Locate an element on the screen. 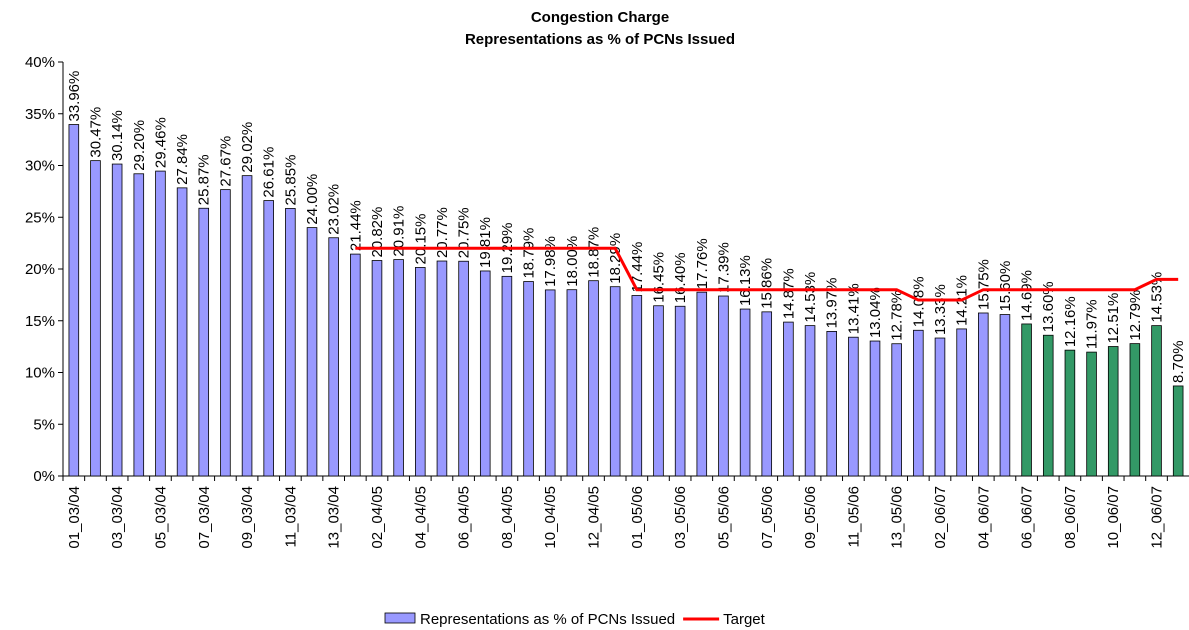  x-tick-label: 08_06/07 is located at coordinates (1070, 517).